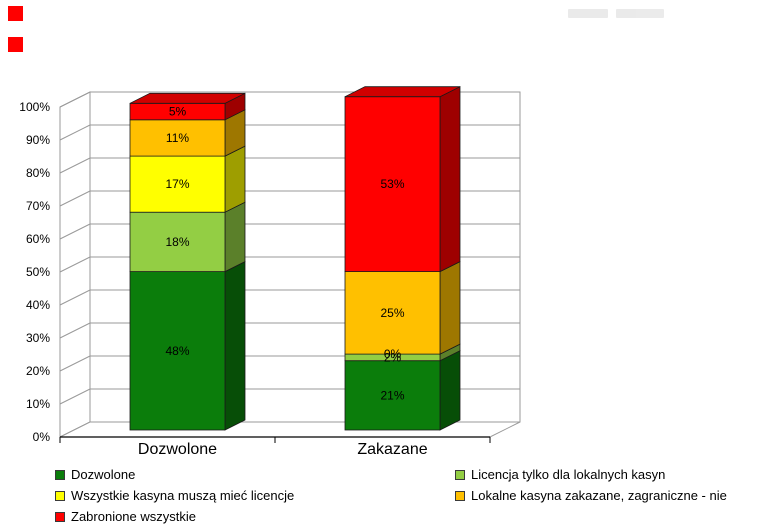 This screenshot has height=530, width=770. I want to click on y-axis-label: 50%, so click(38, 272).